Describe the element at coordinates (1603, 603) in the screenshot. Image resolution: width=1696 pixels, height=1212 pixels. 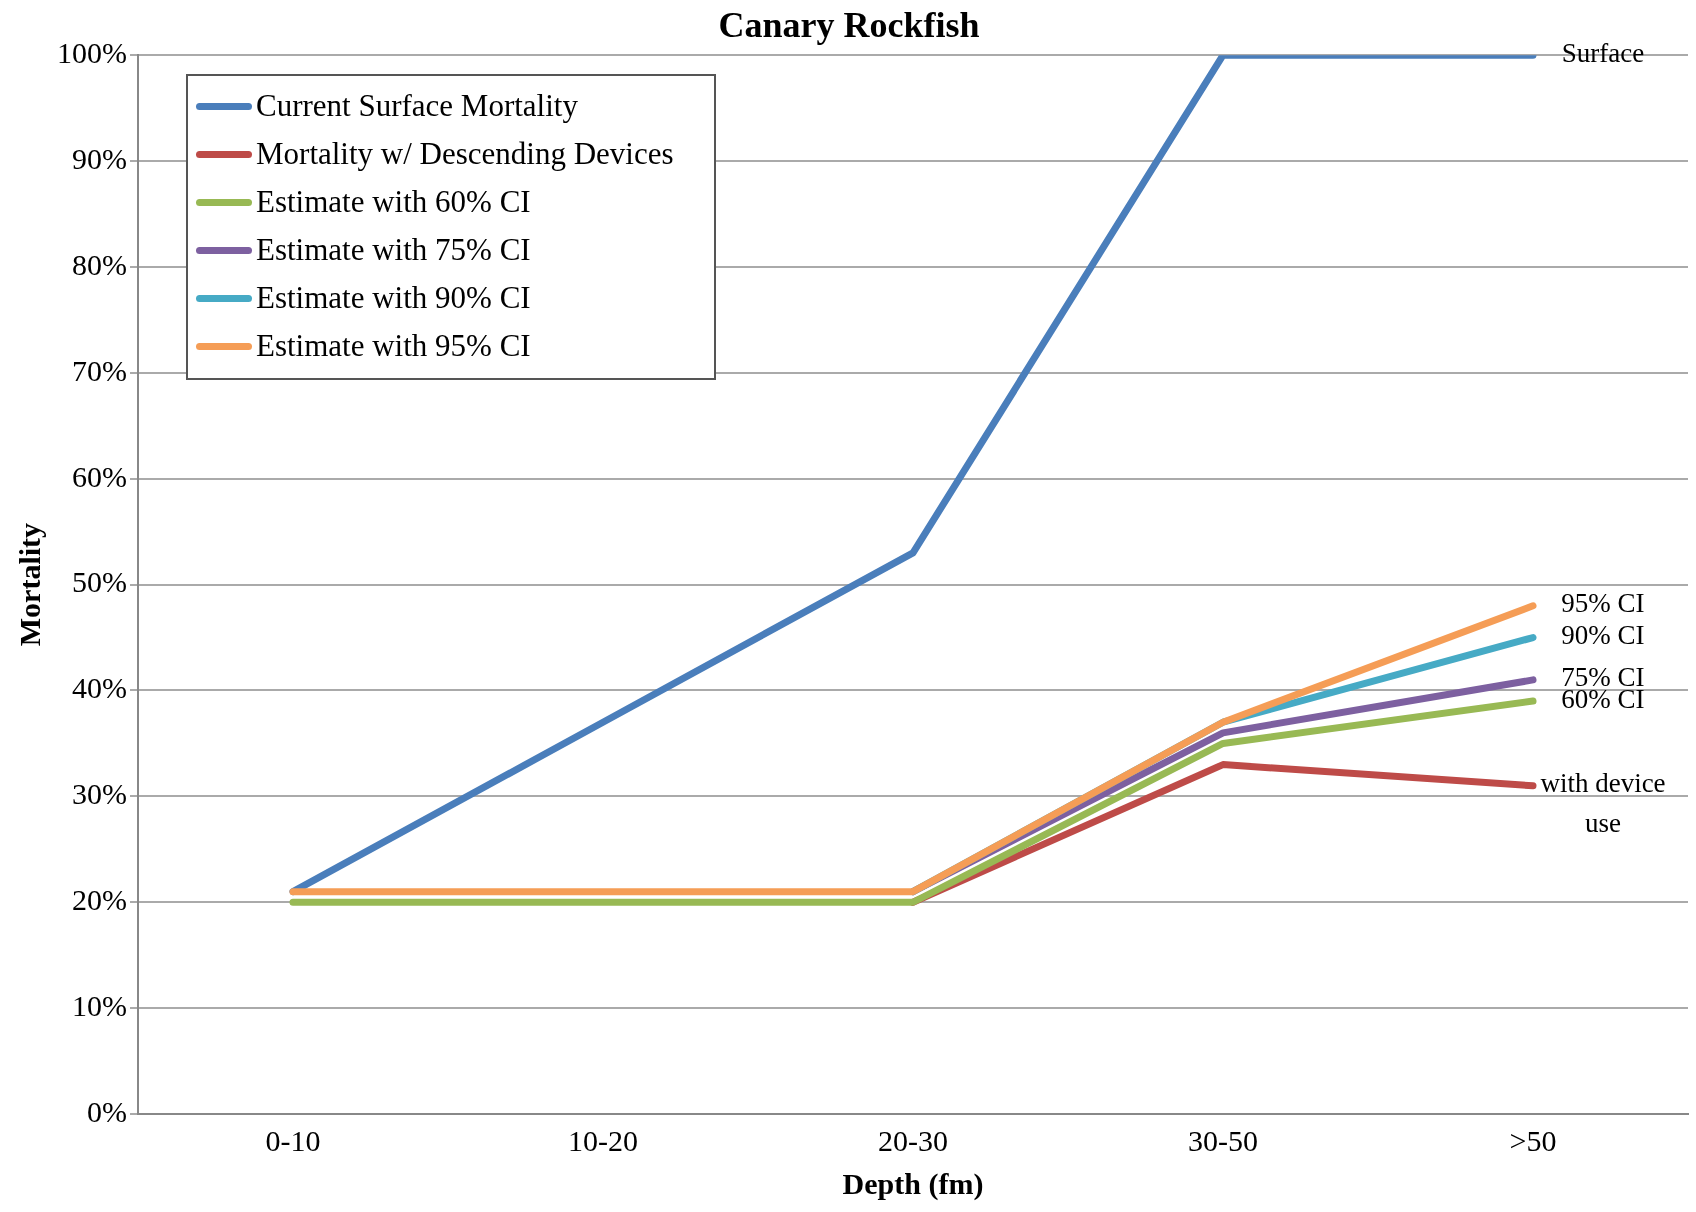
I see `annotation: 95% CI` at that location.